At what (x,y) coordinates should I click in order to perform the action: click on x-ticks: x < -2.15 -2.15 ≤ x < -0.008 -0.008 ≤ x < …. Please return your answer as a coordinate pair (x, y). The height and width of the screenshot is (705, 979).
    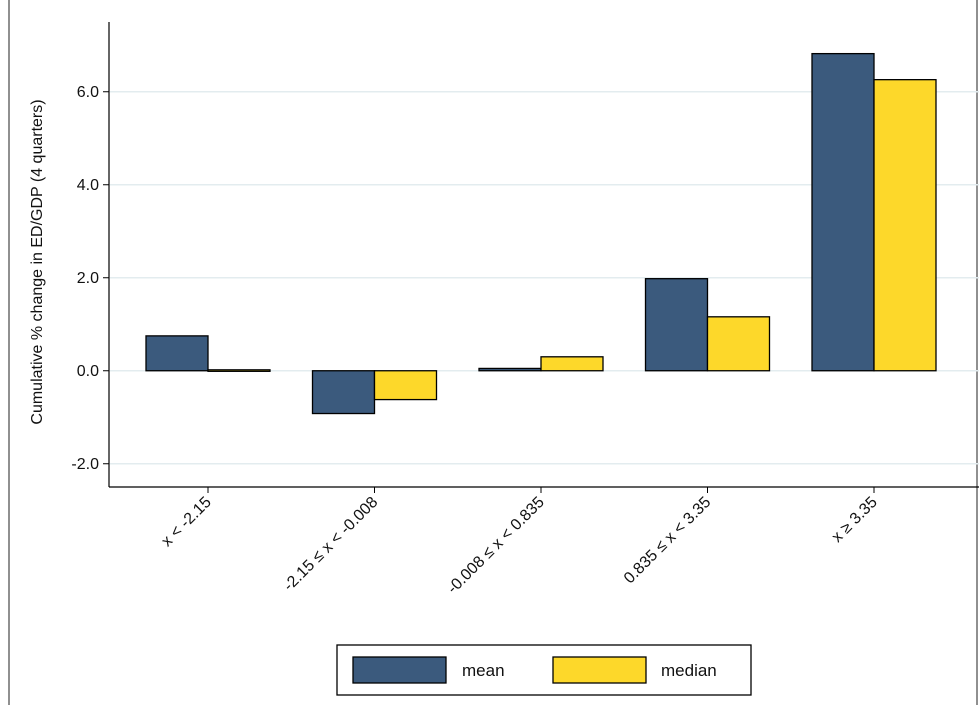
    Looking at the image, I should click on (519, 542).